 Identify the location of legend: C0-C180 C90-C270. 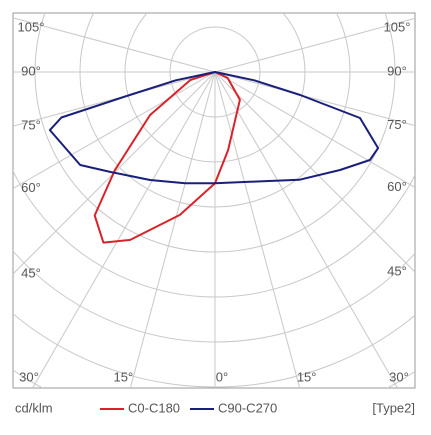
(188, 407).